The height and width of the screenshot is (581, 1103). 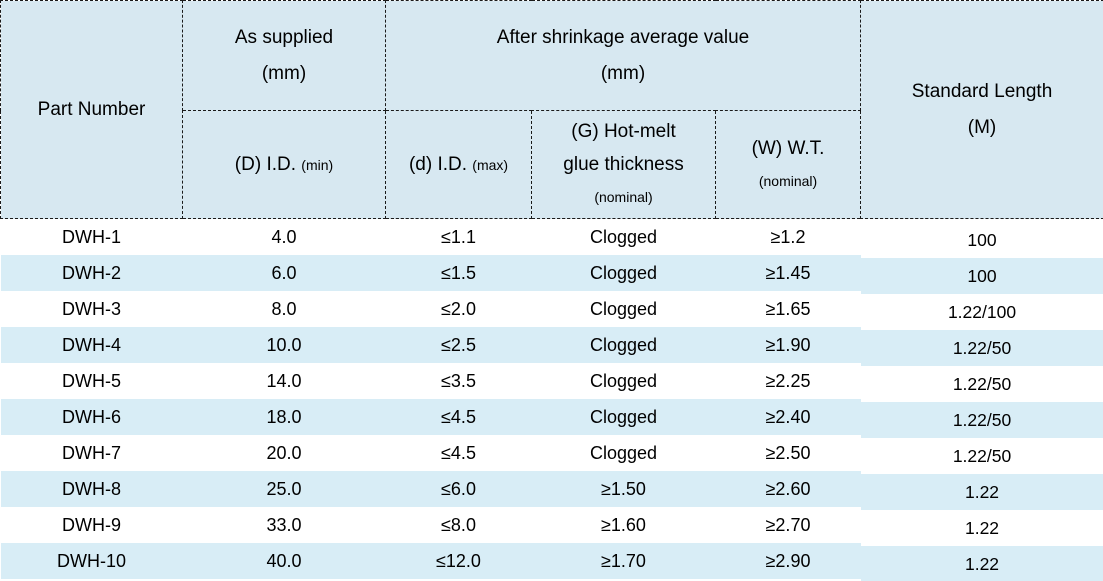 What do you see at coordinates (284, 273) in the screenshot?
I see `cell-supplied-id: 6.0` at bounding box center [284, 273].